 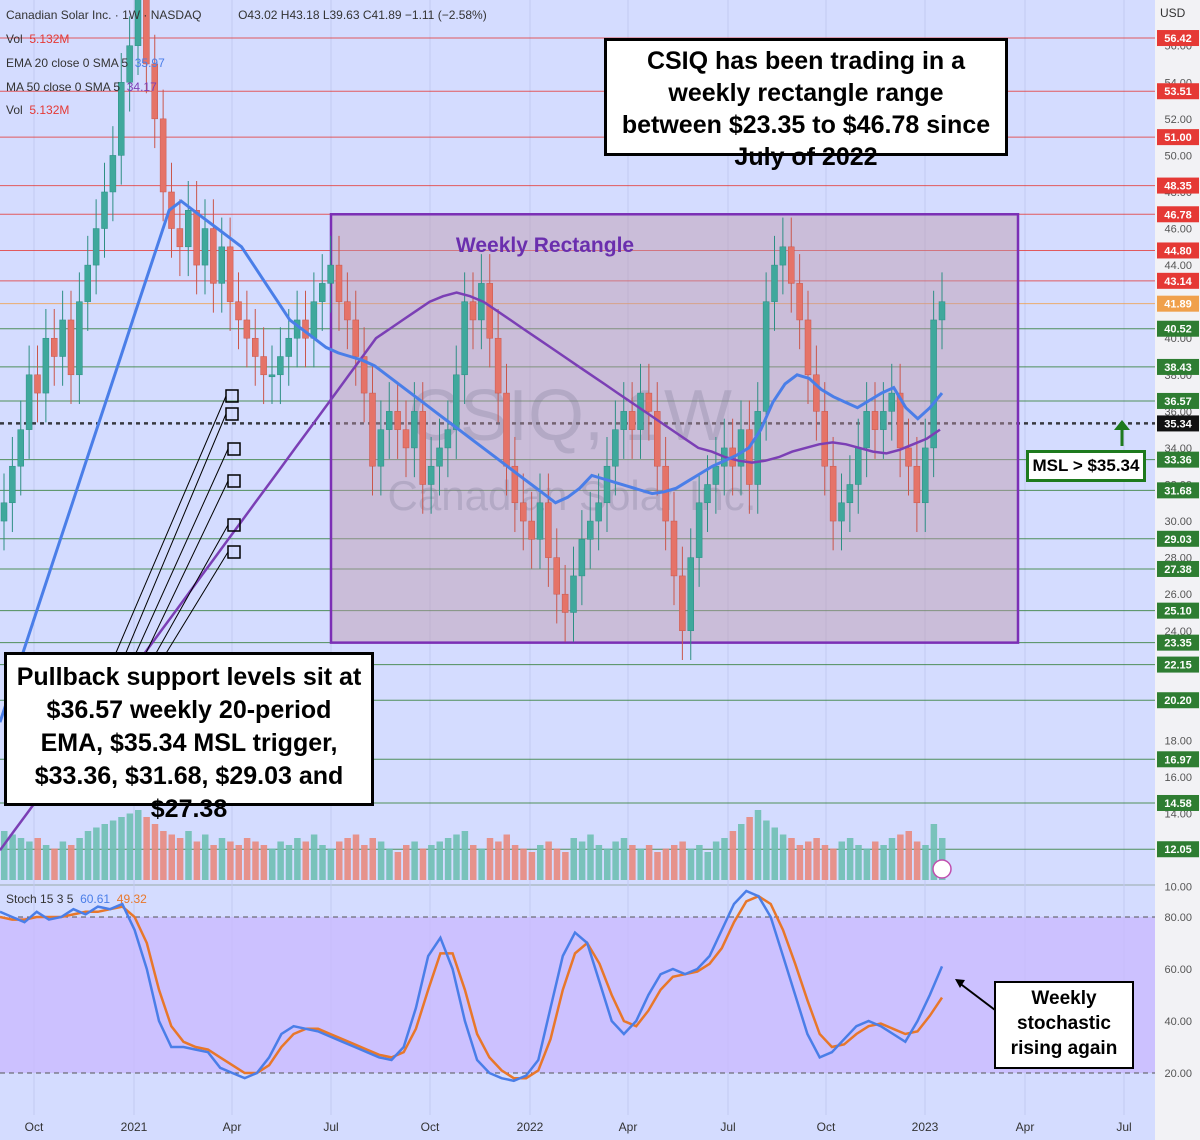 I want to click on level-tag-label: 44.80, so click(x=1178, y=251).